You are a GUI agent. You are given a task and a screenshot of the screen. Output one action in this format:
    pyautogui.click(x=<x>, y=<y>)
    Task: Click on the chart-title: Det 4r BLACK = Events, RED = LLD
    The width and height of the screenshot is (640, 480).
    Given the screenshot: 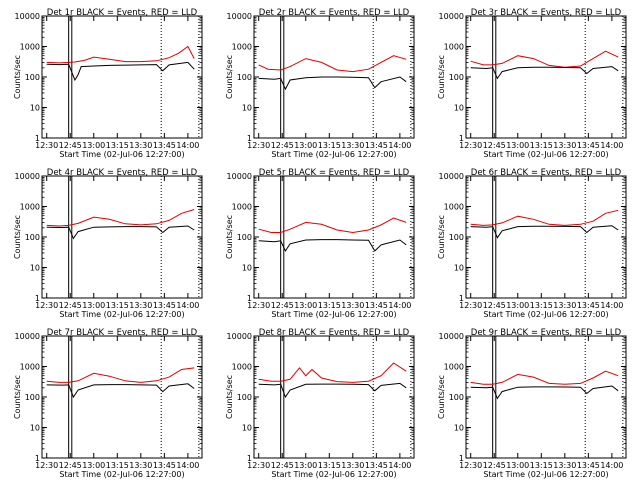 What is the action you would take?
    pyautogui.click(x=122, y=173)
    